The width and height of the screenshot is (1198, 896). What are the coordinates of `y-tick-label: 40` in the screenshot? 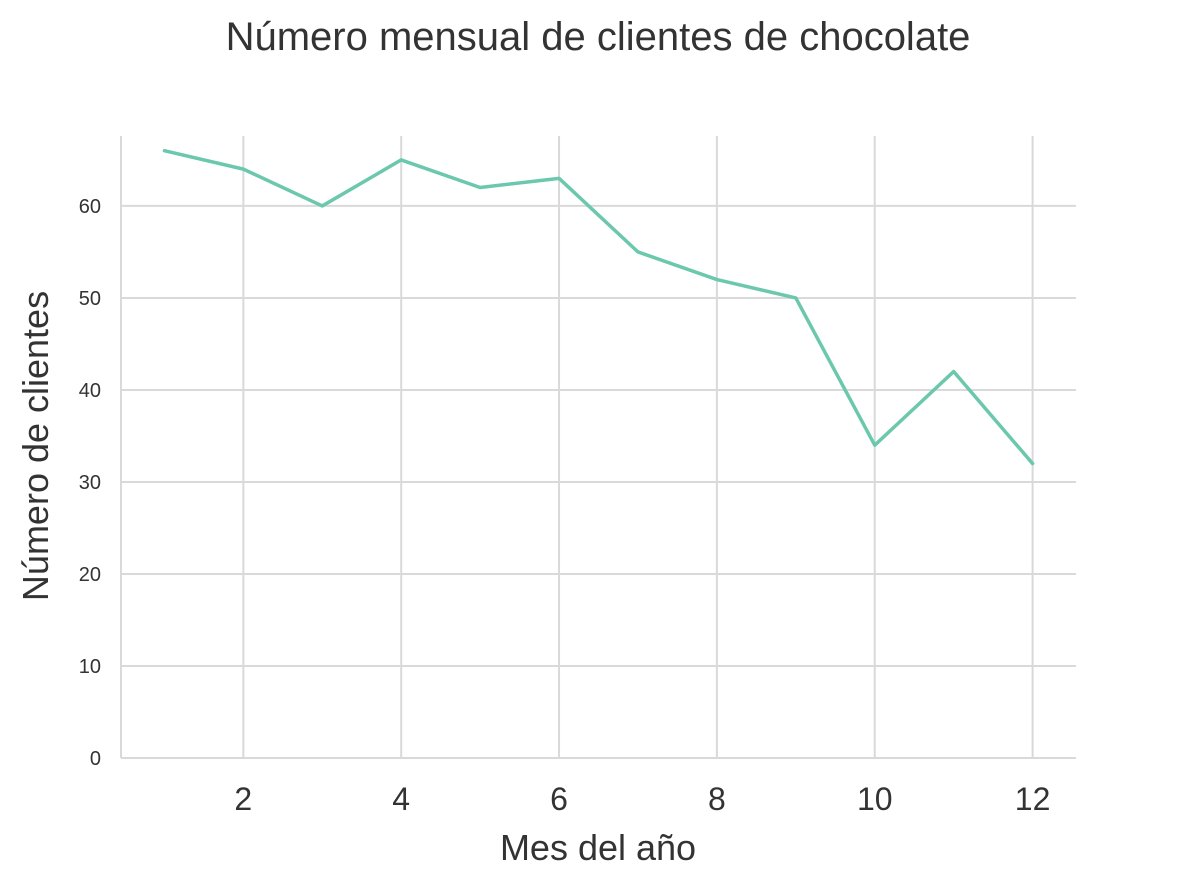 It's located at (90, 391).